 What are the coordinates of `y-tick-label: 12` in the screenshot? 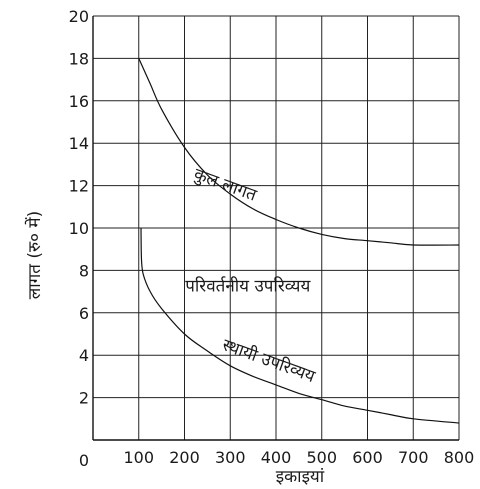 It's located at (79, 186).